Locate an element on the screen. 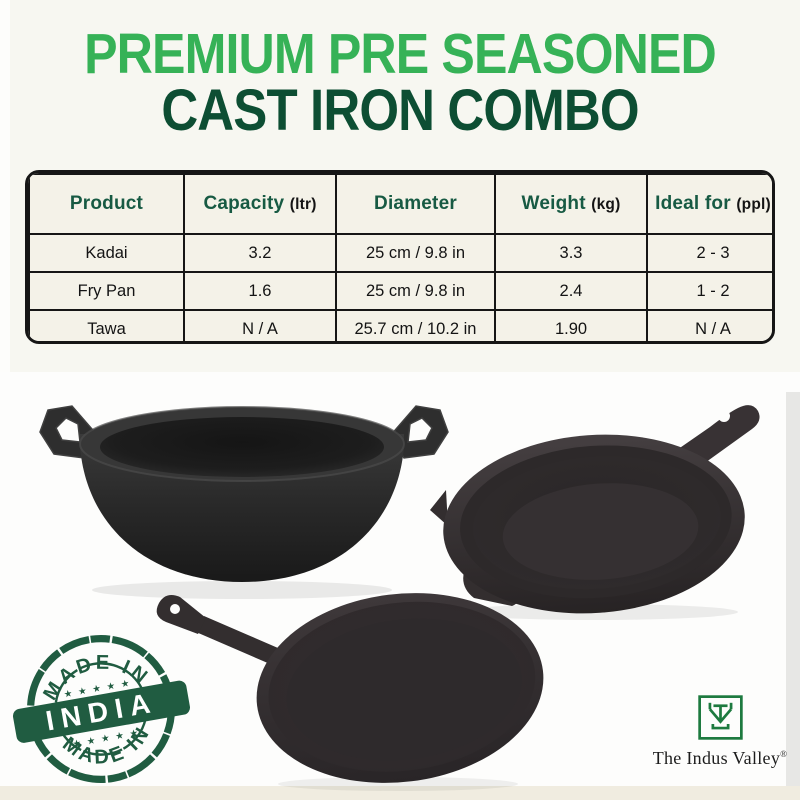 Image resolution: width=800 pixels, height=800 pixels. cell-kadai-weight: 3.3 is located at coordinates (571, 253).